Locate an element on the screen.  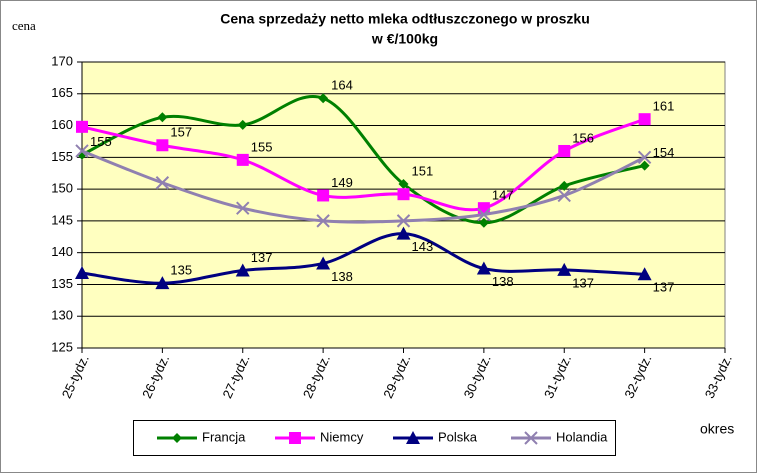
data-label: 156 is located at coordinates (583, 137).